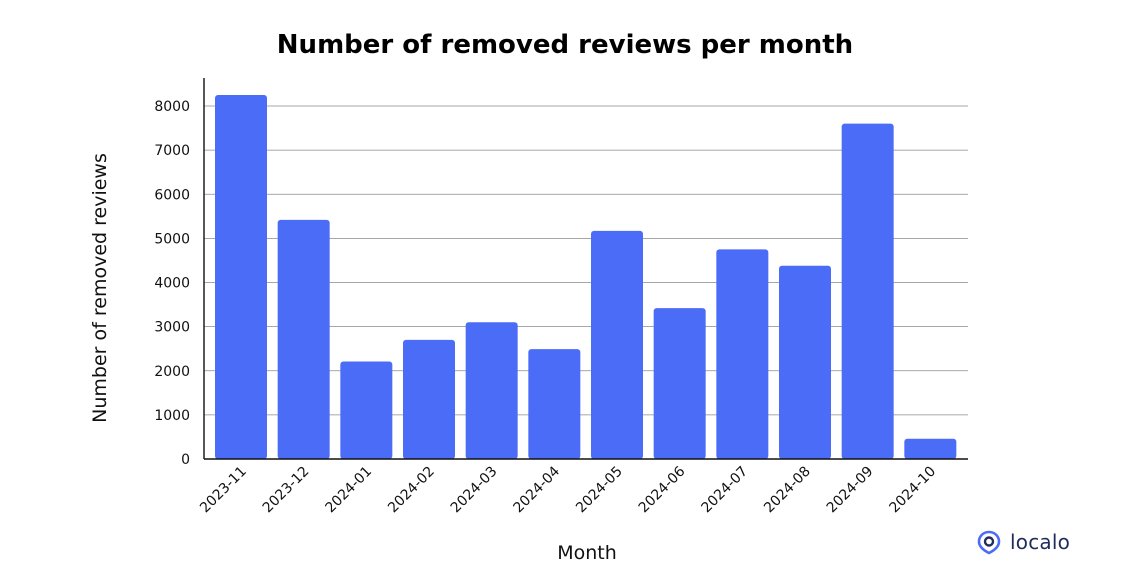 The image size is (1131, 584). What do you see at coordinates (587, 553) in the screenshot?
I see `x-axis-label: Month` at bounding box center [587, 553].